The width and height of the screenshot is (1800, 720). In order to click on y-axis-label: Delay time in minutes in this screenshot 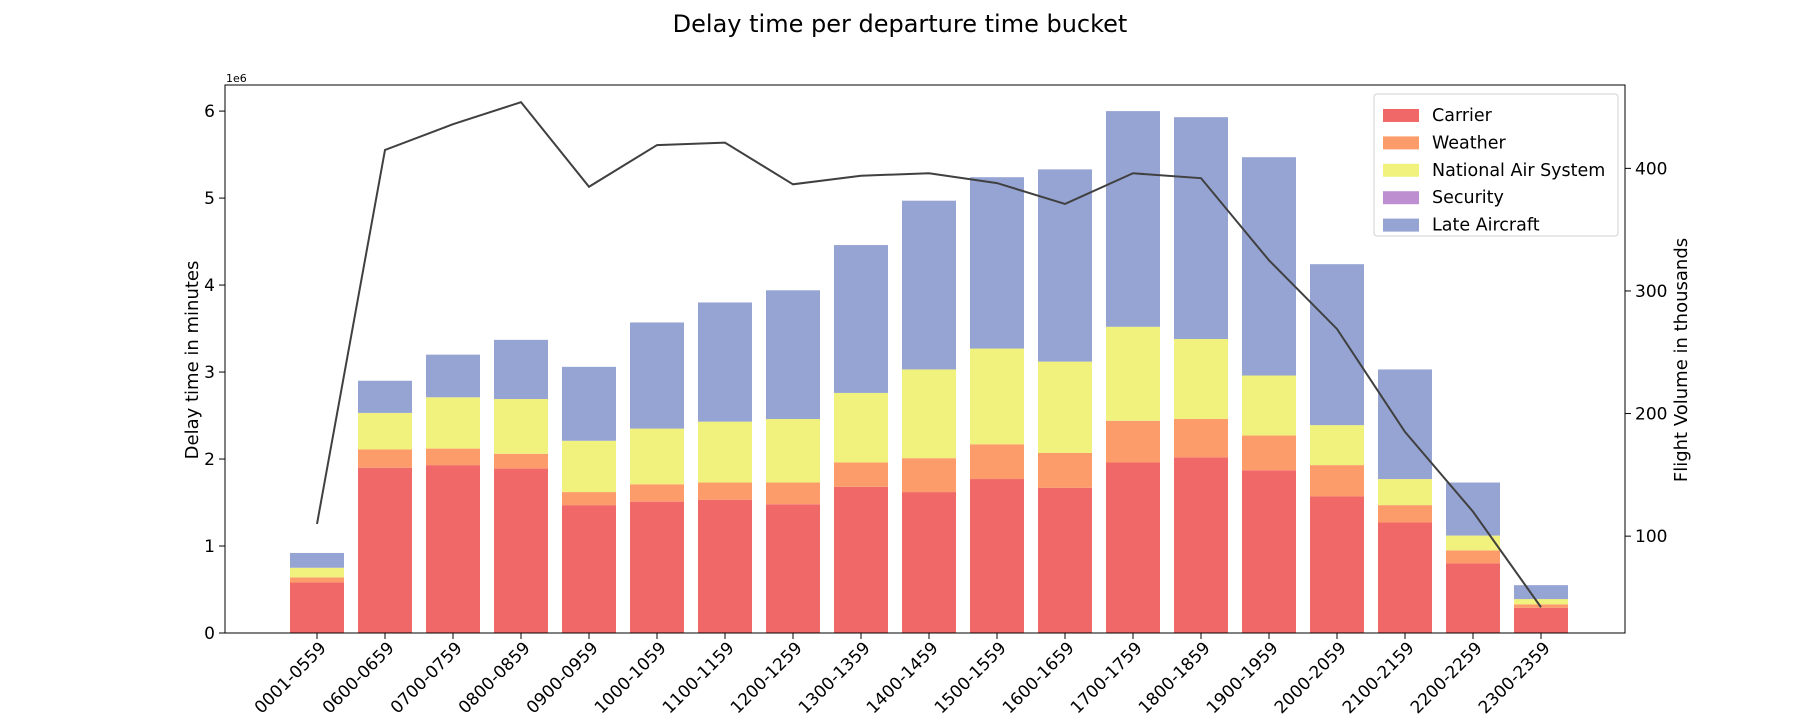, I will do `click(192, 360)`.